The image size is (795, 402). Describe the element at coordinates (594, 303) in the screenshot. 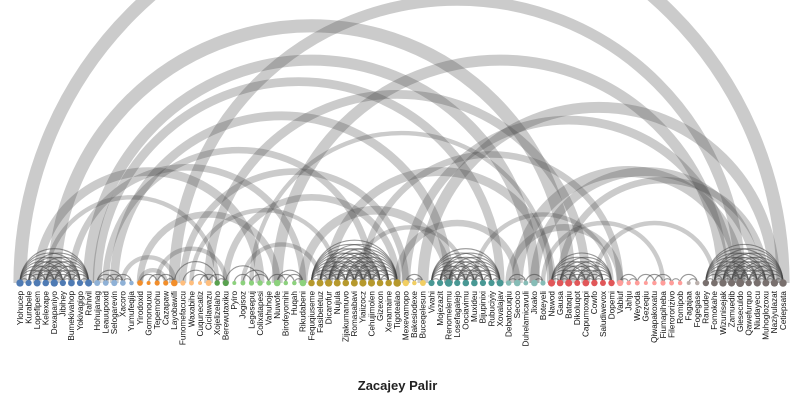

I see `node-label: Cowfo` at that location.